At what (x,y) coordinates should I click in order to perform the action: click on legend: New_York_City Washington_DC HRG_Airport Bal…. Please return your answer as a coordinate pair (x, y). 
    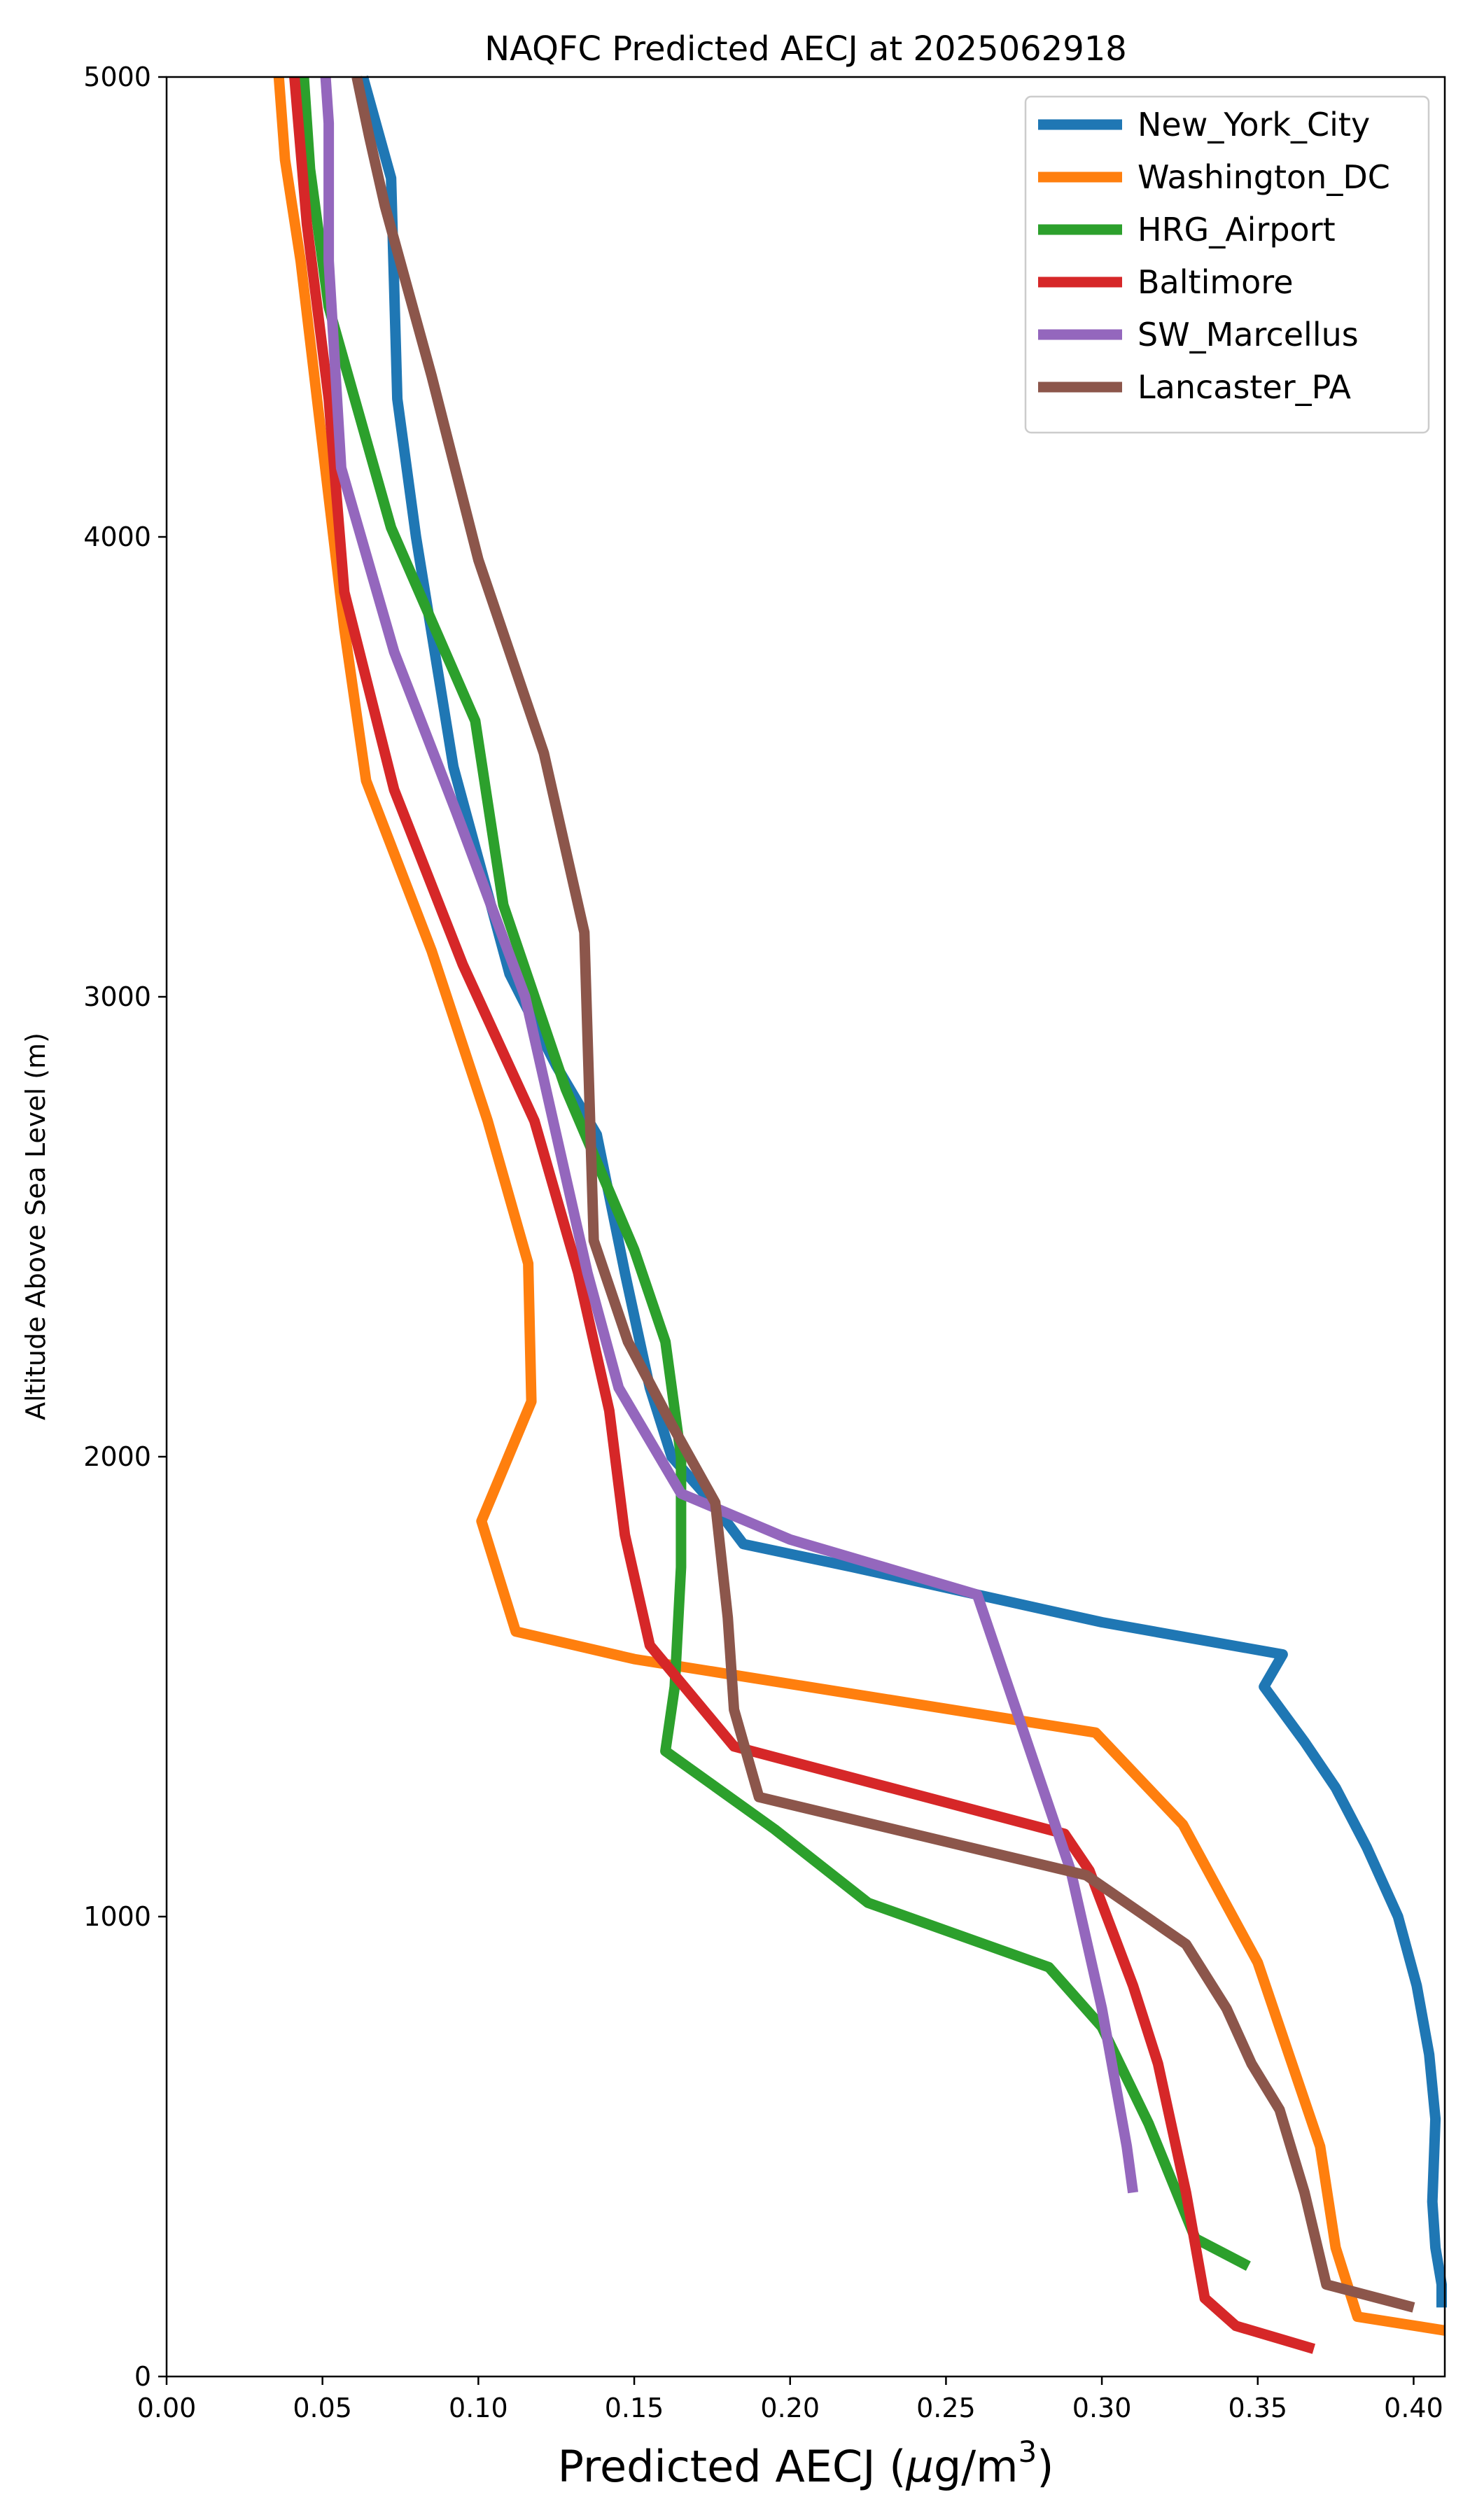
    Looking at the image, I should click on (1227, 264).